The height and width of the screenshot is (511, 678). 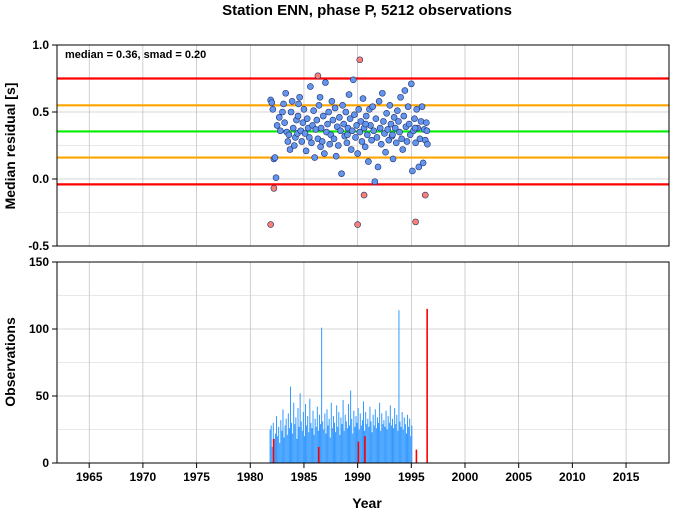 I want to click on residual-y-tick-label: -0.5, so click(x=38, y=246).